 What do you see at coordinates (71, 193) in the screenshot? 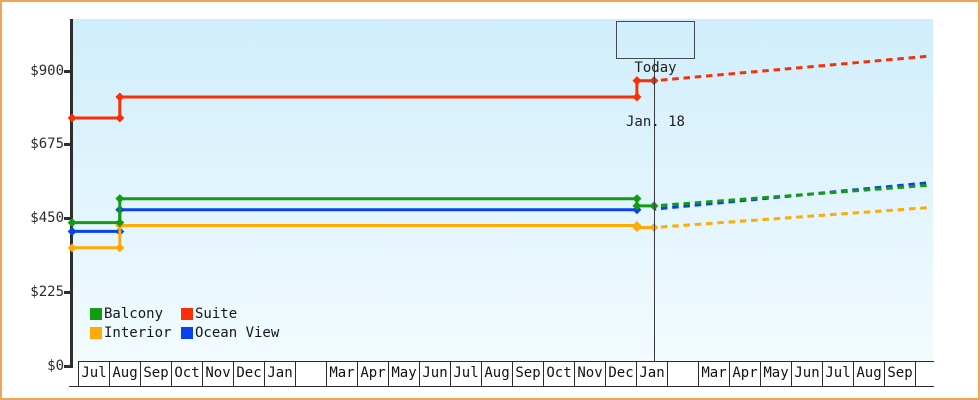
I see `y-axis-line` at bounding box center [71, 193].